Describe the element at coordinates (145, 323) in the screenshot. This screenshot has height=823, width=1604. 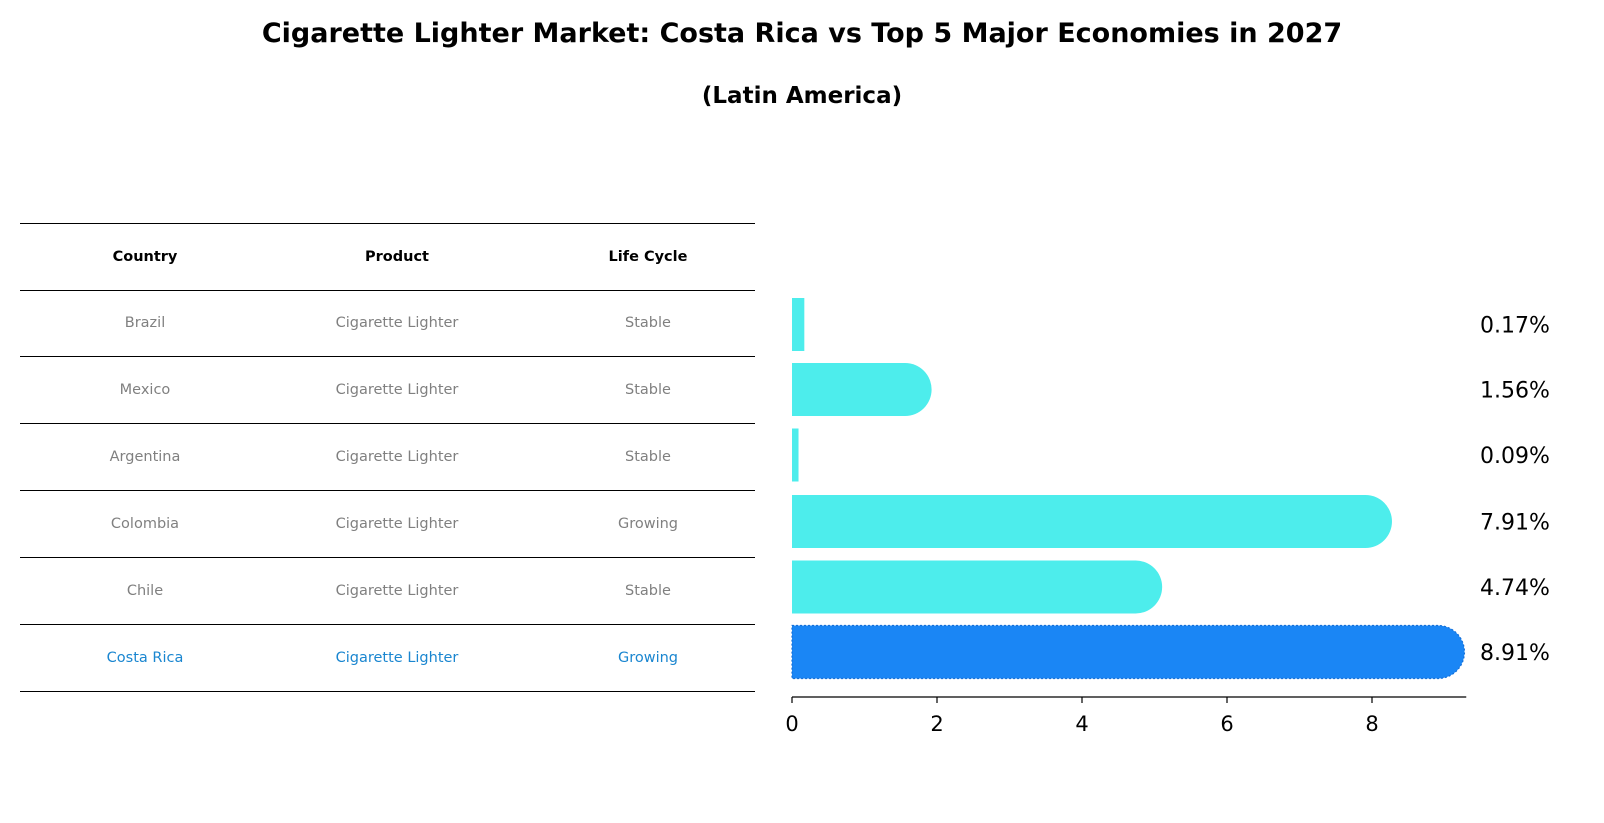
I see `country-cell: Brazil` at that location.